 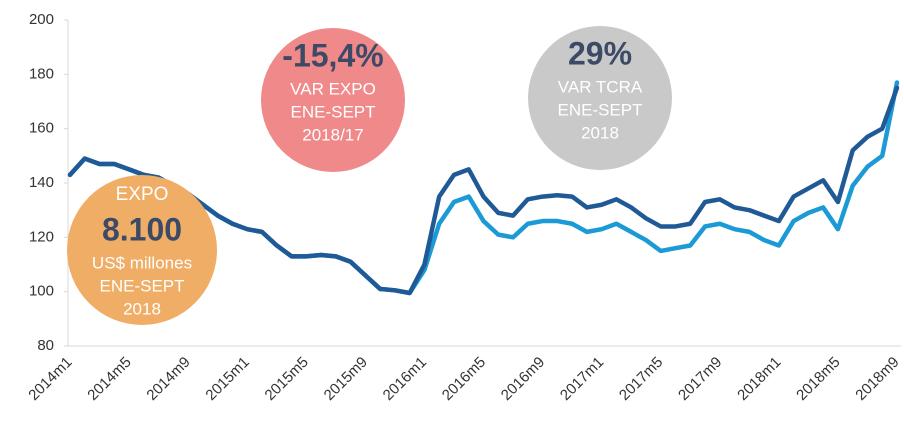 What do you see at coordinates (41, 19) in the screenshot?
I see `y-tick-label: 200` at bounding box center [41, 19].